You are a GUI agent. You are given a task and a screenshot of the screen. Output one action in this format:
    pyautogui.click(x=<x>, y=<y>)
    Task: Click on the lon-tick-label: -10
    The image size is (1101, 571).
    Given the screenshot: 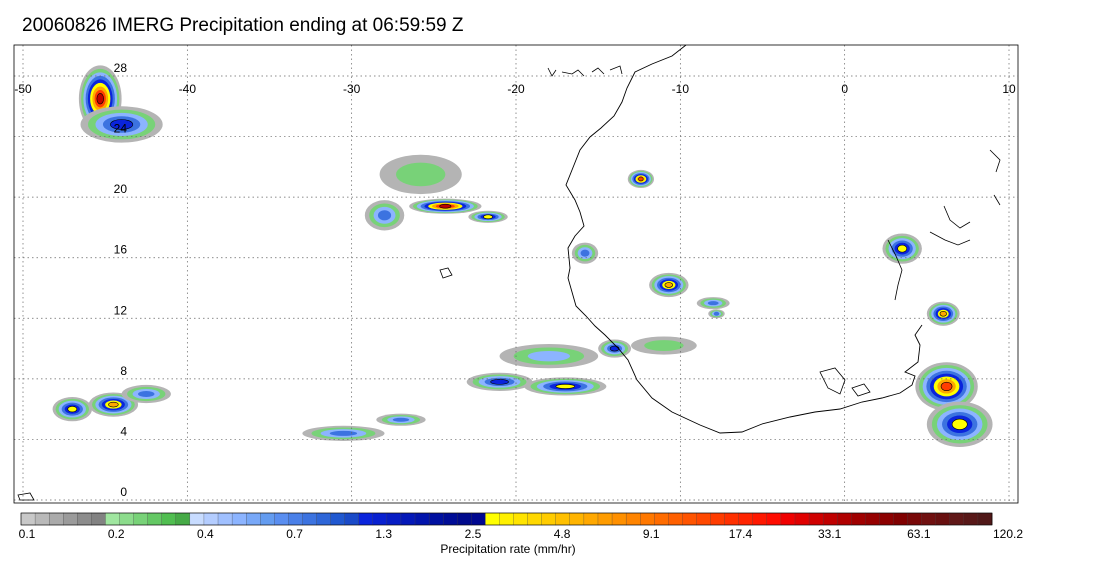 What is the action you would take?
    pyautogui.click(x=681, y=89)
    